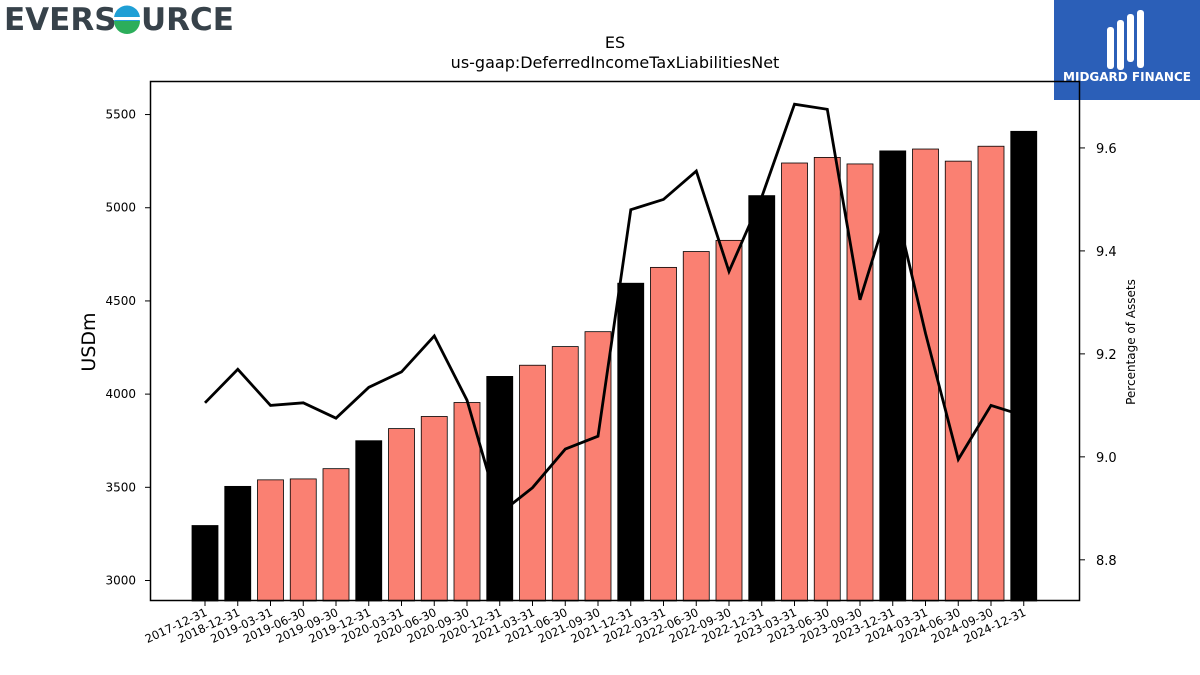 The height and width of the screenshot is (675, 1200). What do you see at coordinates (615, 62) in the screenshot?
I see `chart-subtitle: us-gaap:DeferredIncomeTaxLiabilitiesNet` at bounding box center [615, 62].